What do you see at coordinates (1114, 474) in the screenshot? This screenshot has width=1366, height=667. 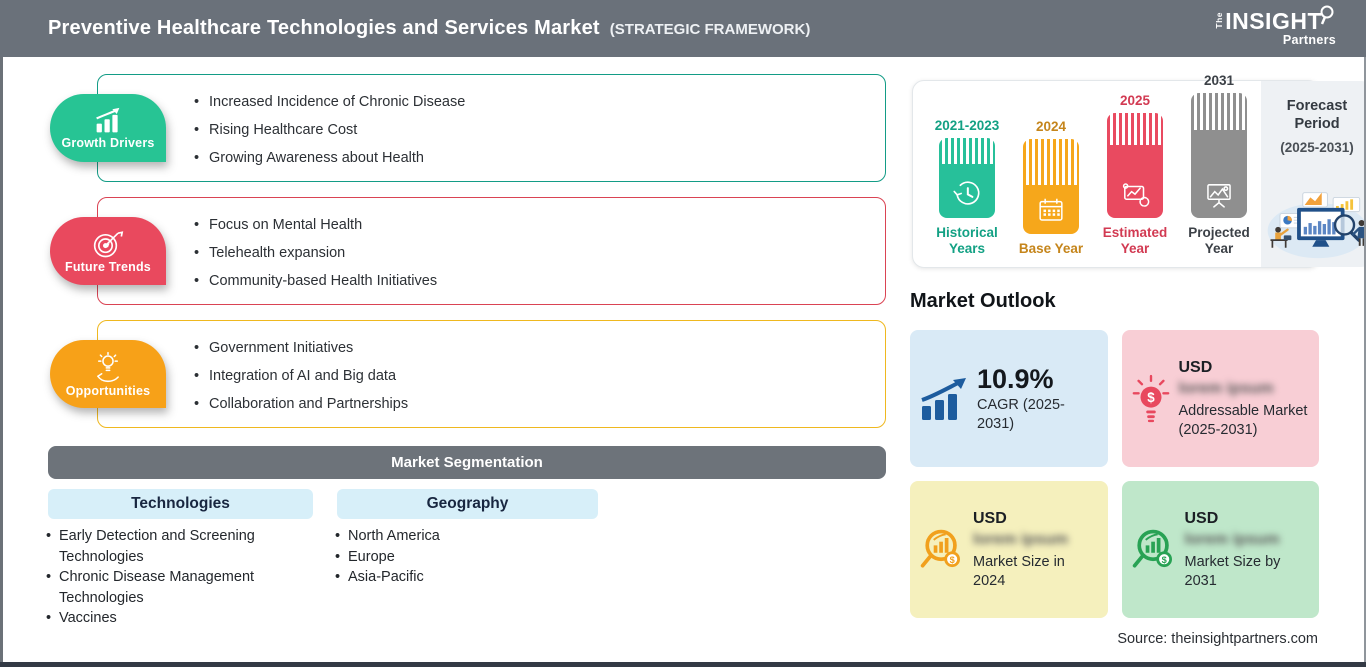 I see `market-outlook-cards: 10.9% CAGR (2025-2031) $ USD l` at bounding box center [1114, 474].